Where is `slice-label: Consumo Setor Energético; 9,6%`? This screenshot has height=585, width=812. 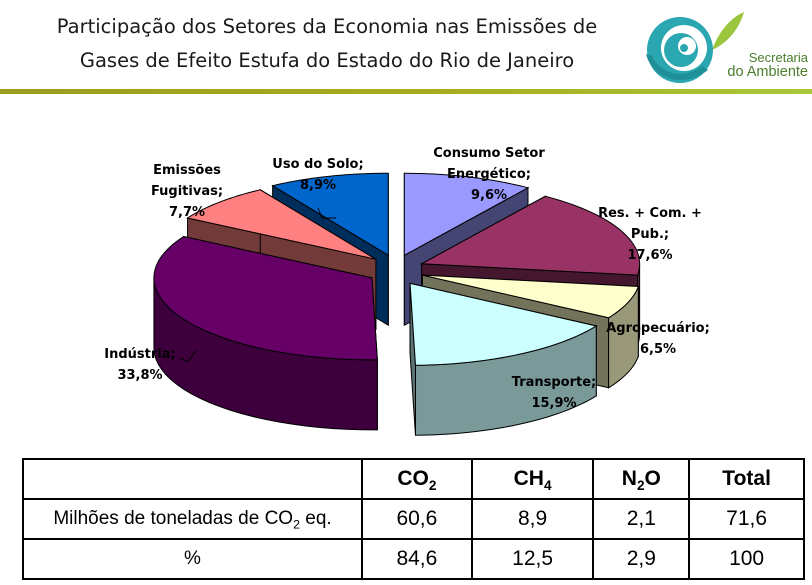
slice-label: Consumo Setor Energético; 9,6% is located at coordinates (489, 174).